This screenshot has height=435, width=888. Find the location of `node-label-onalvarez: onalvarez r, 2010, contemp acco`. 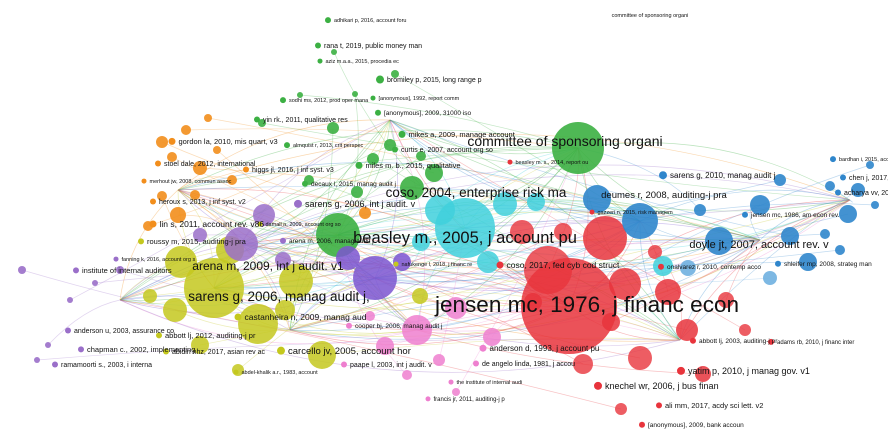

node-label-onalvarez: onalvarez r, 2010, contemp acco is located at coordinates (714, 267).